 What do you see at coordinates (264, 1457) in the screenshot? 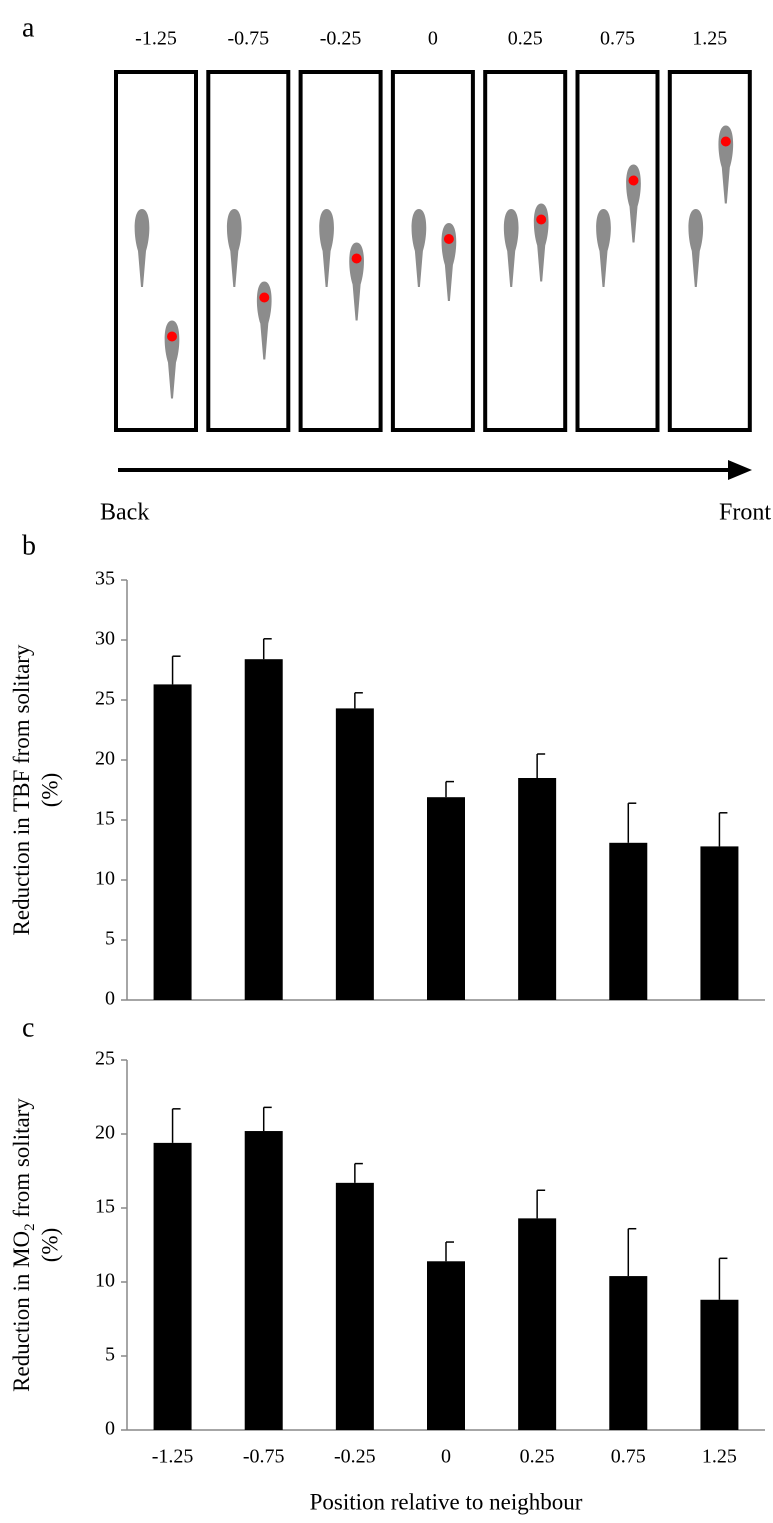
I see `x-tick-label: -0.75` at bounding box center [264, 1457].